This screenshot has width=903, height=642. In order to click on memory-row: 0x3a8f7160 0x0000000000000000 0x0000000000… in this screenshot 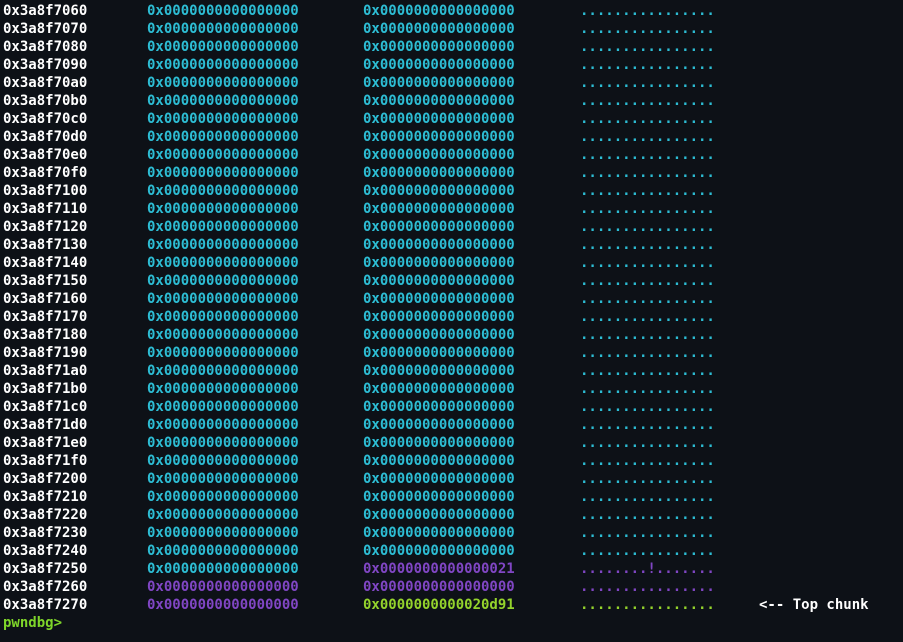, I will do `click(451, 299)`.